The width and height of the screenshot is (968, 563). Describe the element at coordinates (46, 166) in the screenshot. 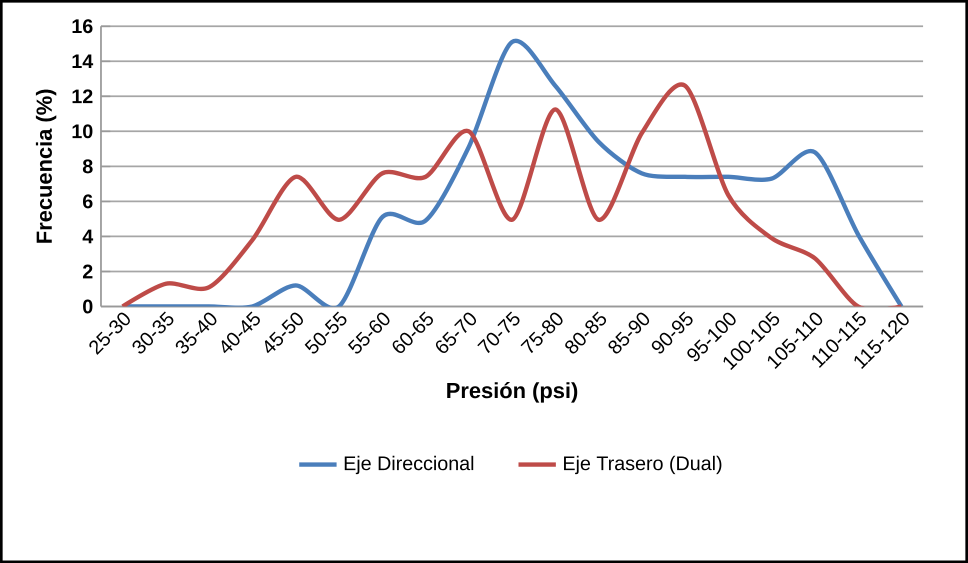

I see `y-axis-title: Frecuencia (%)` at that location.